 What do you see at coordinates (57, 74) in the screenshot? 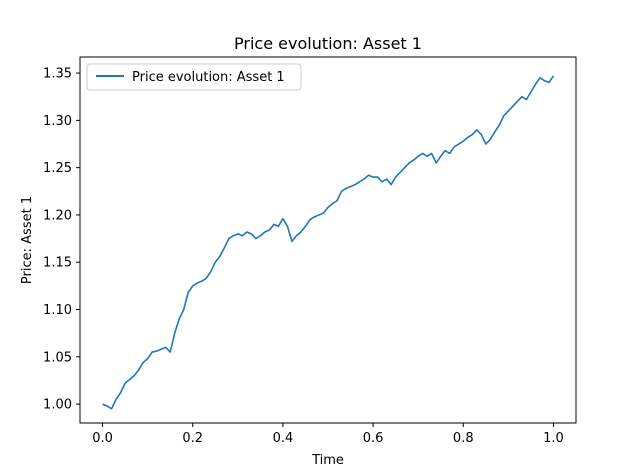
I see `y-tick-label: 1.35` at bounding box center [57, 74].